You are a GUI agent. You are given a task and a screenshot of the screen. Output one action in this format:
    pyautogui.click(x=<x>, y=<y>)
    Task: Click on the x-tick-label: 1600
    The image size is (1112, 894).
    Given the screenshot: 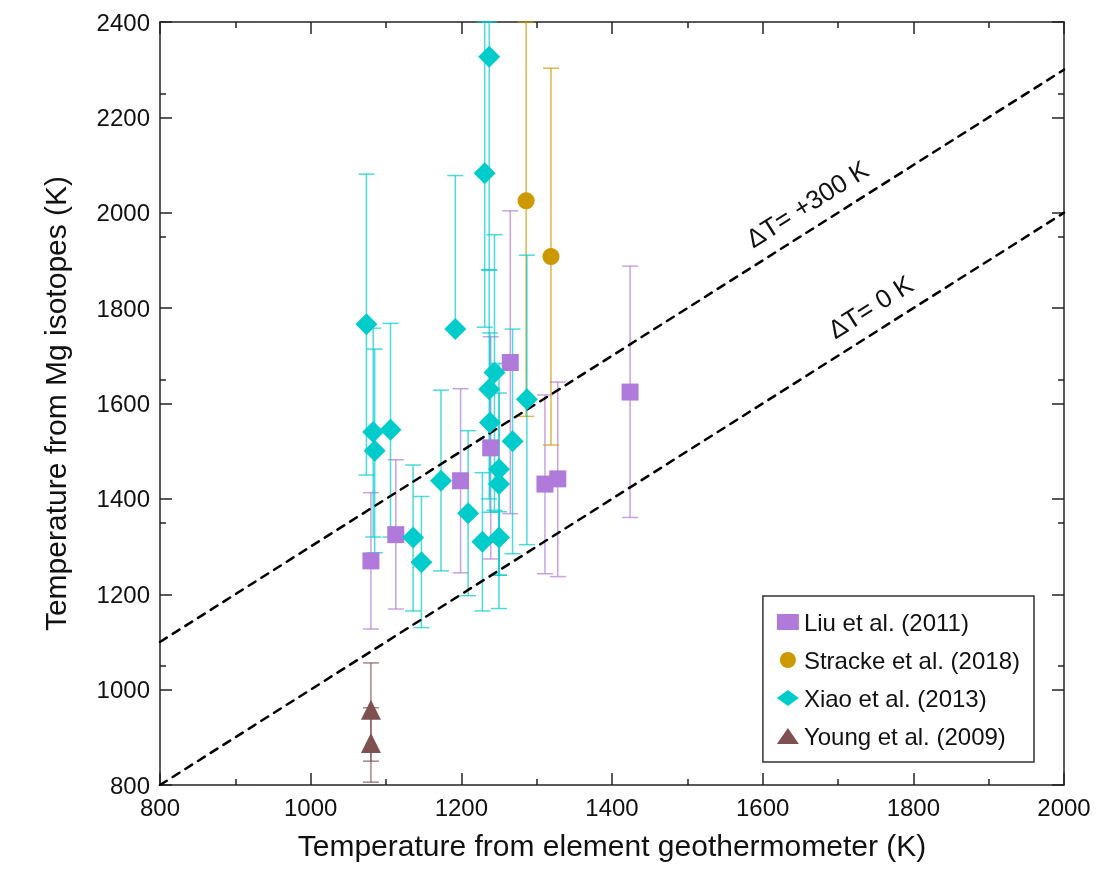 What is the action you would take?
    pyautogui.click(x=762, y=807)
    